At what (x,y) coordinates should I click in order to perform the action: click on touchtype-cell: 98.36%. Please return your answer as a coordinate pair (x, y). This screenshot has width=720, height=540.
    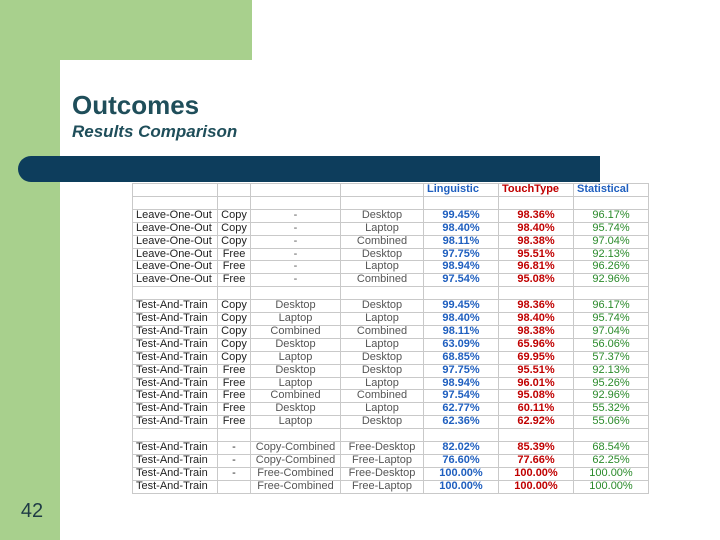
    Looking at the image, I should click on (536, 306).